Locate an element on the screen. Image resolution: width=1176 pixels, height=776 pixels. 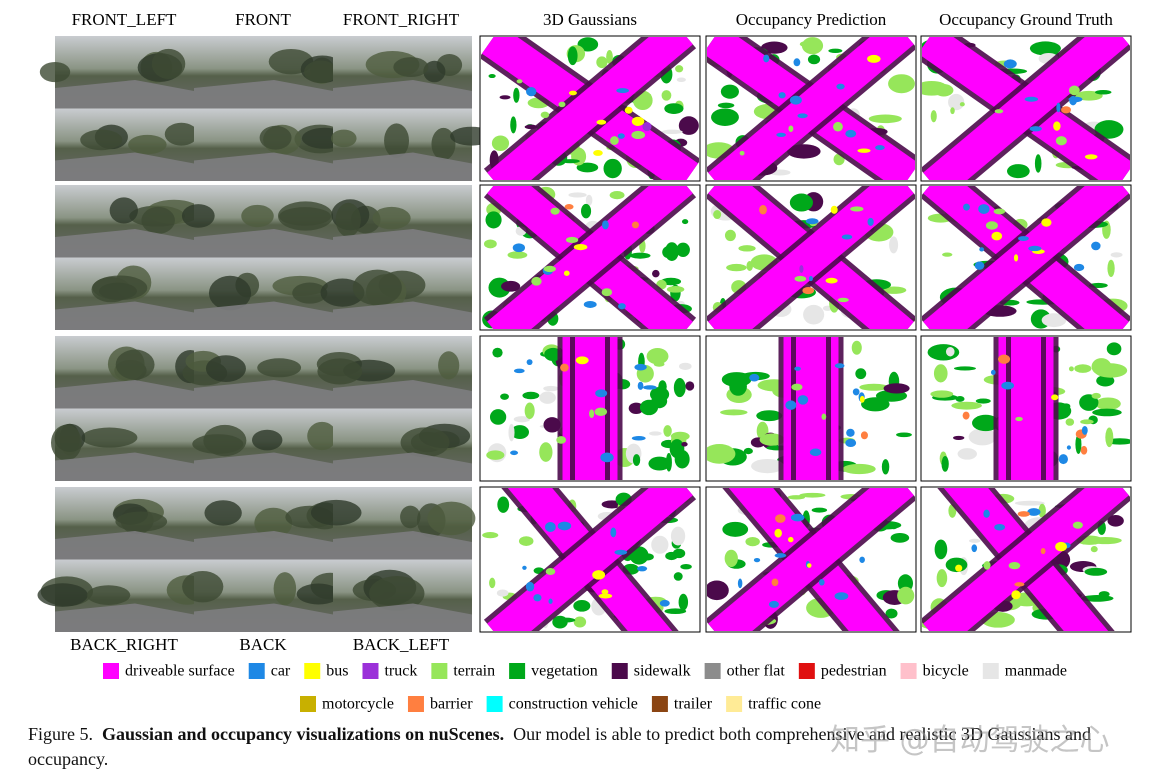
camera-label: FRONT is located at coordinates (263, 19).